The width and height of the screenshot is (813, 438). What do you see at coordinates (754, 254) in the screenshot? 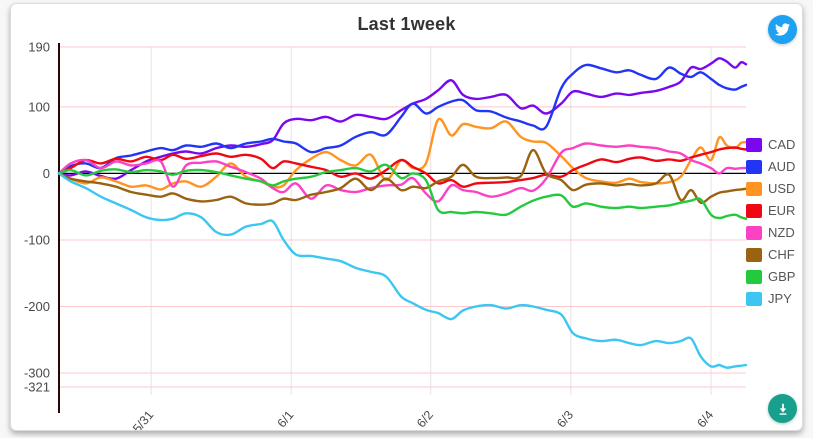
I see `legend-swatch-chf` at bounding box center [754, 254].